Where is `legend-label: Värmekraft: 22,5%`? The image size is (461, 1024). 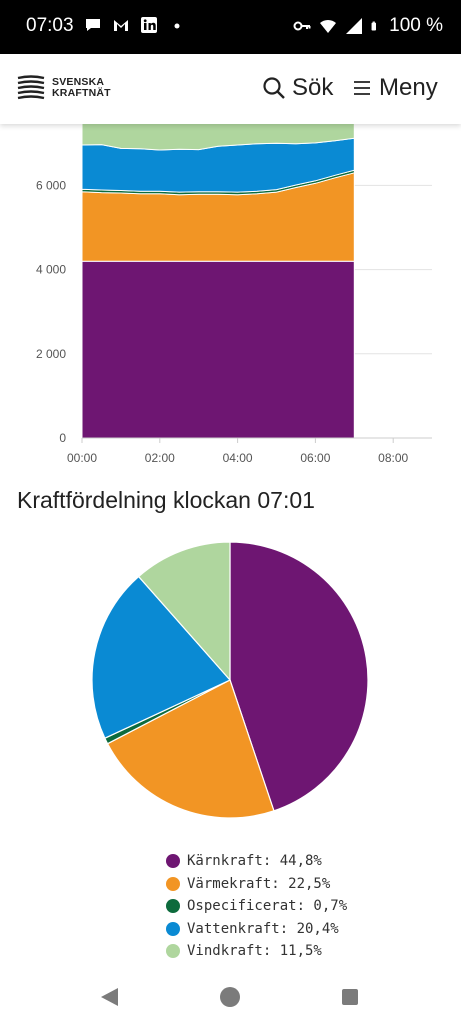
legend-label: Värmekraft: 22,5% is located at coordinates (259, 883).